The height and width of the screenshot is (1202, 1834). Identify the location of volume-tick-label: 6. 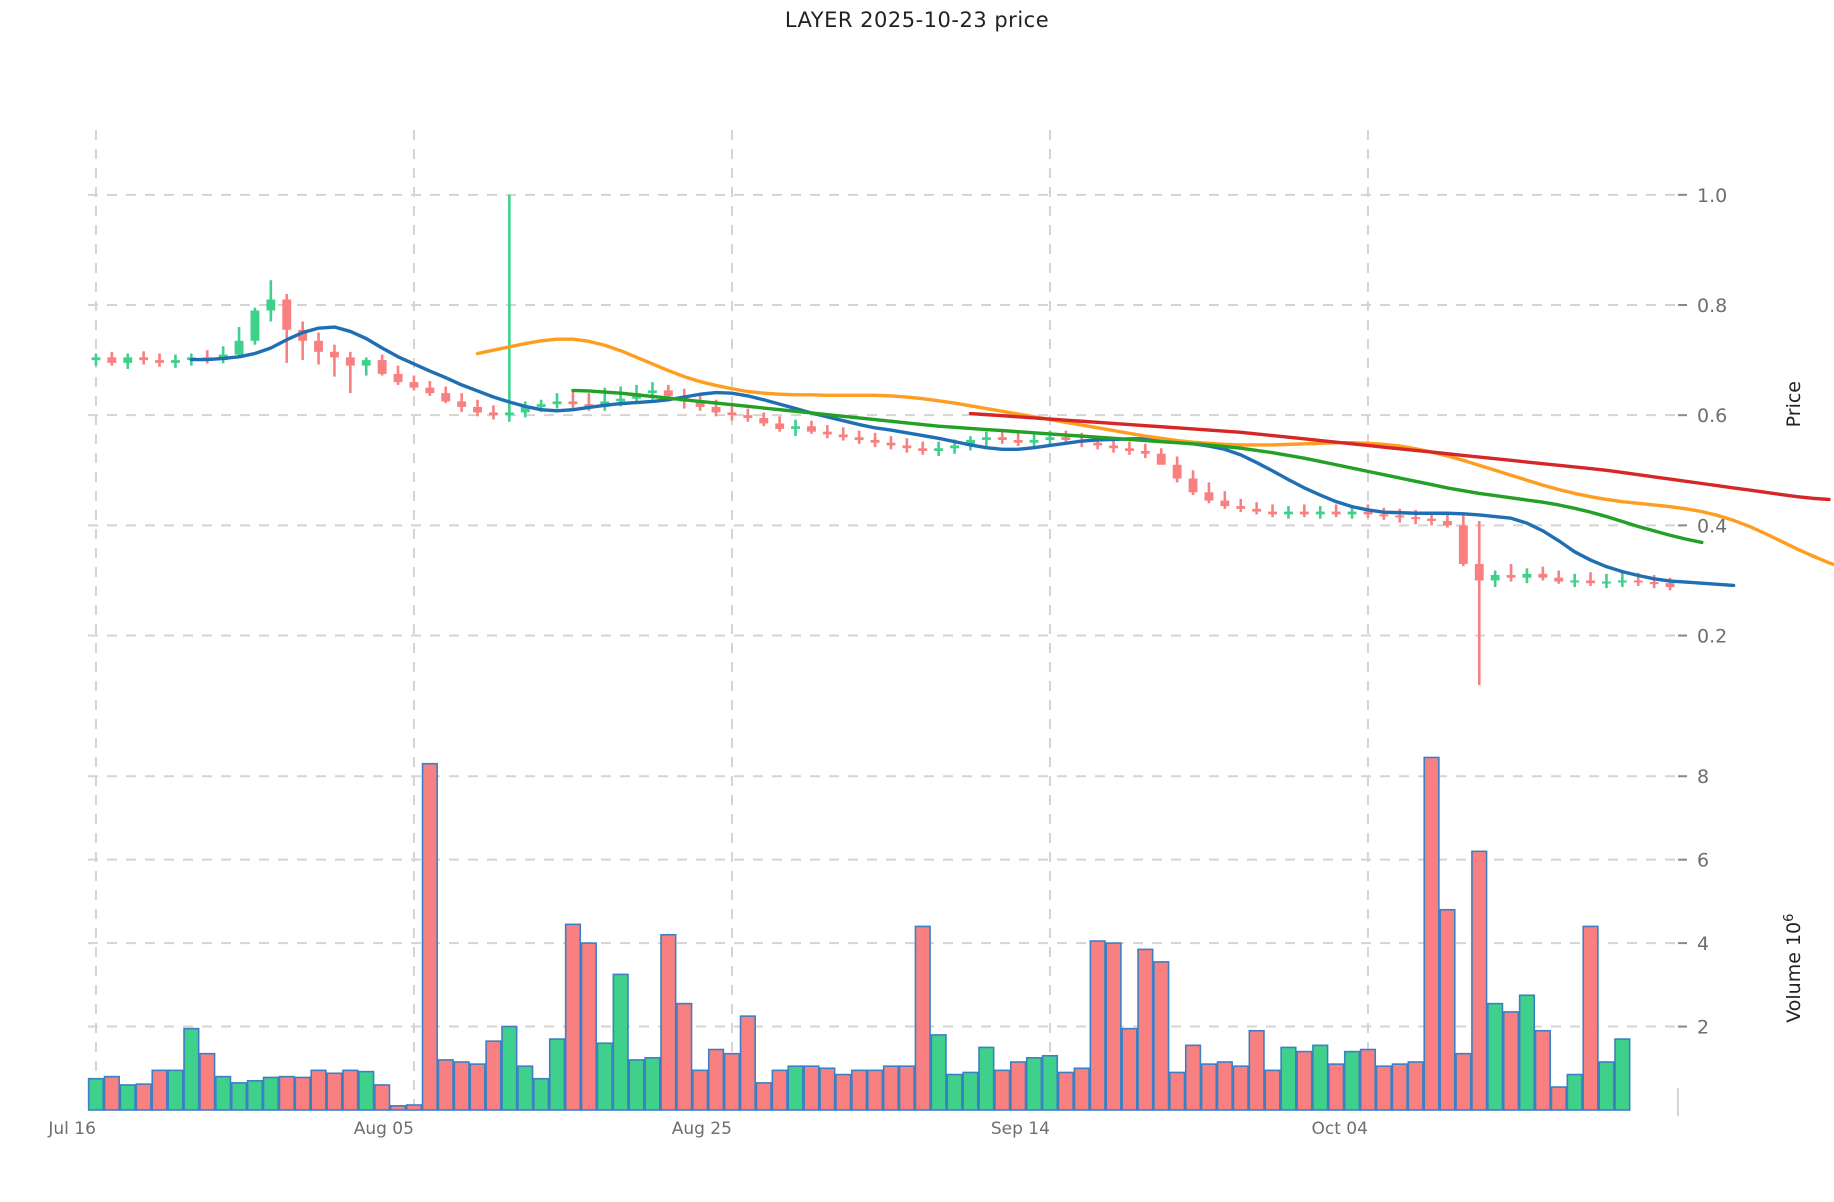
(1703, 861).